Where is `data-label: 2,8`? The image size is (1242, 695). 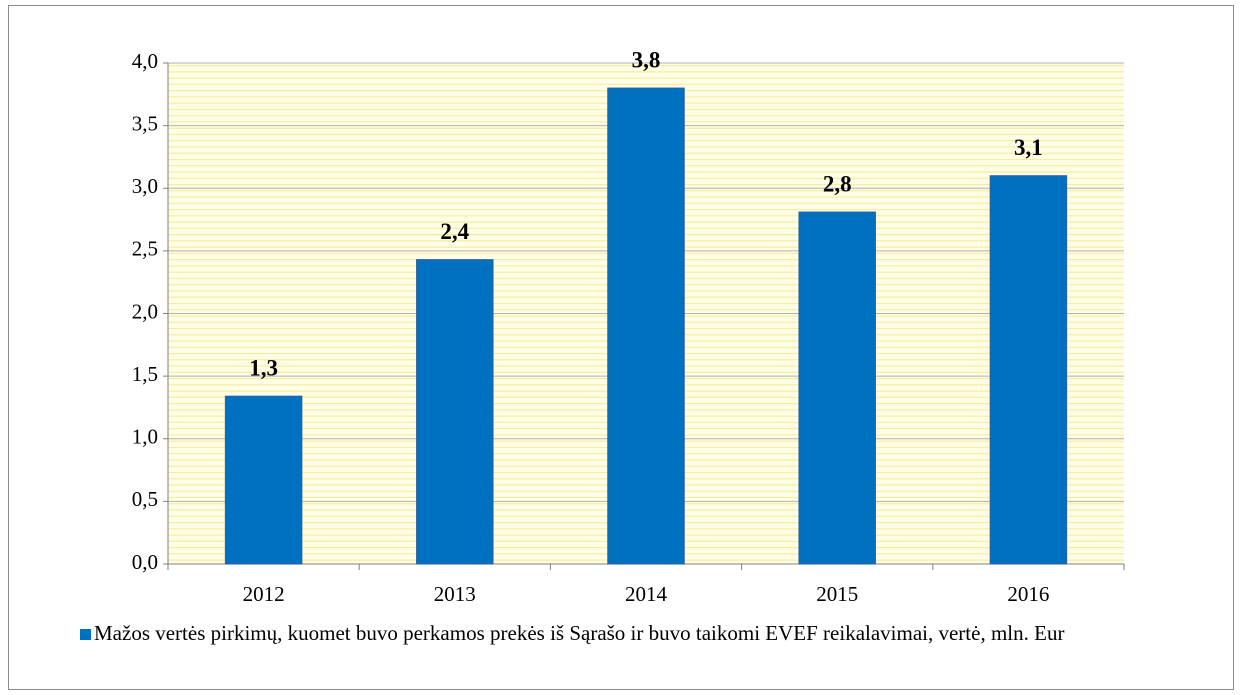 data-label: 2,8 is located at coordinates (837, 183).